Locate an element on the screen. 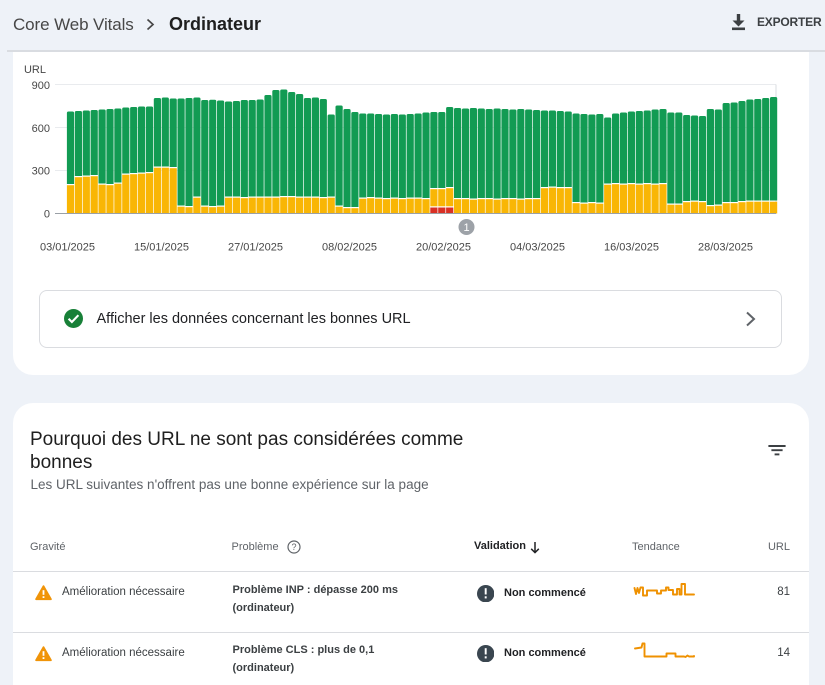  svg-text: 20/02/2025 is located at coordinates (443, 248).